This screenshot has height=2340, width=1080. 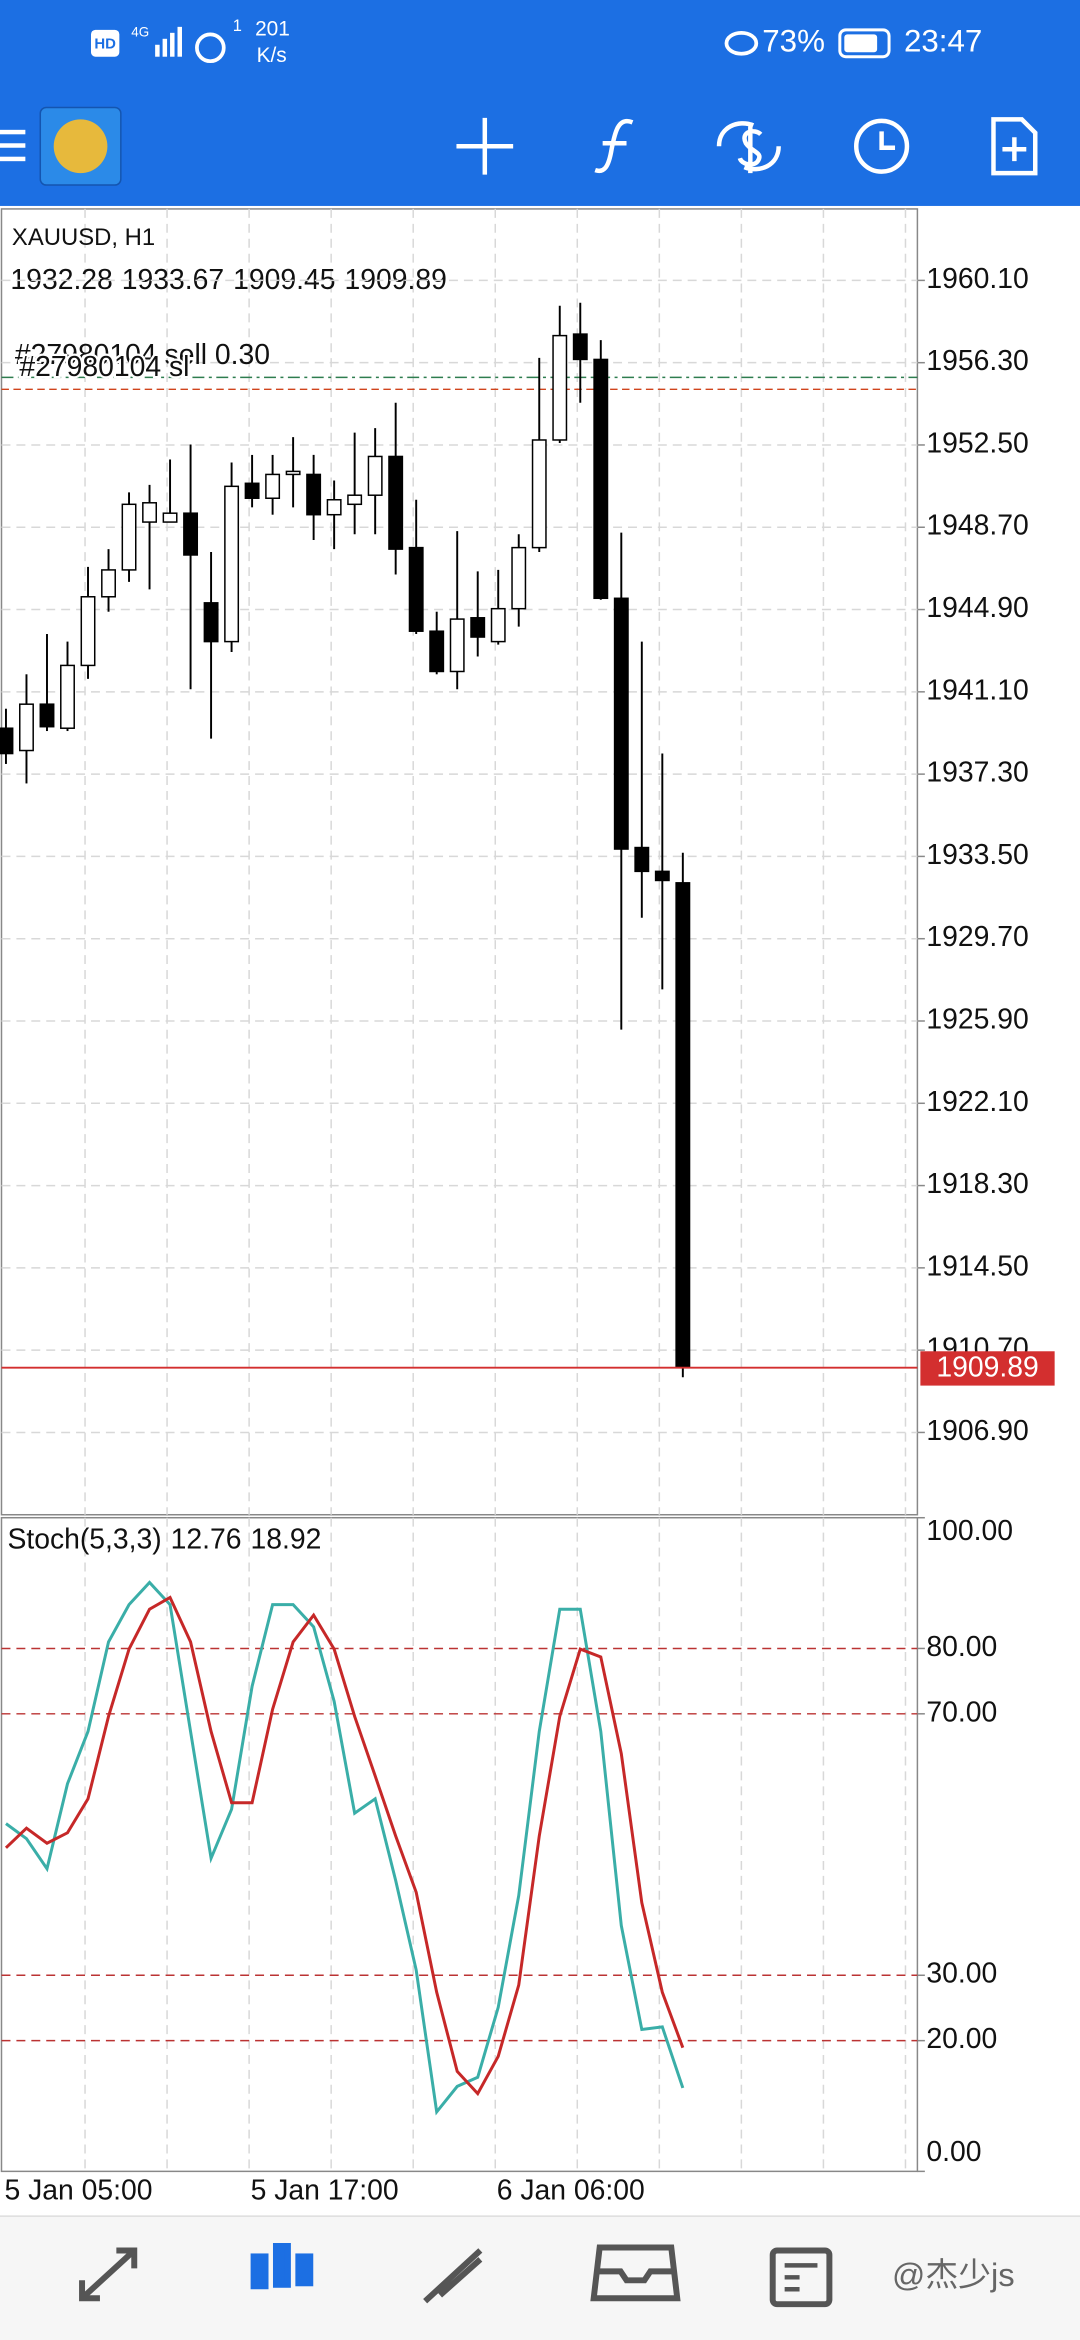 What do you see at coordinates (961, 1712) in the screenshot?
I see `y-tick-label: 70.00` at bounding box center [961, 1712].